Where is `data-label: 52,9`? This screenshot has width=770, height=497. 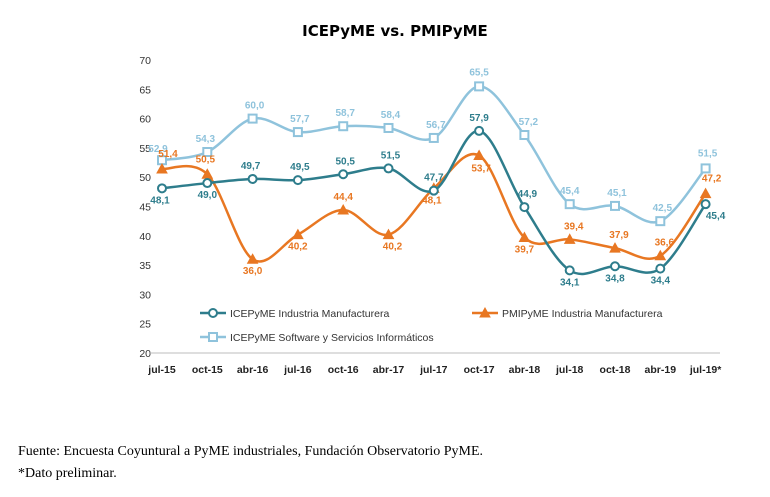
data-label: 52,9 is located at coordinates (158, 149).